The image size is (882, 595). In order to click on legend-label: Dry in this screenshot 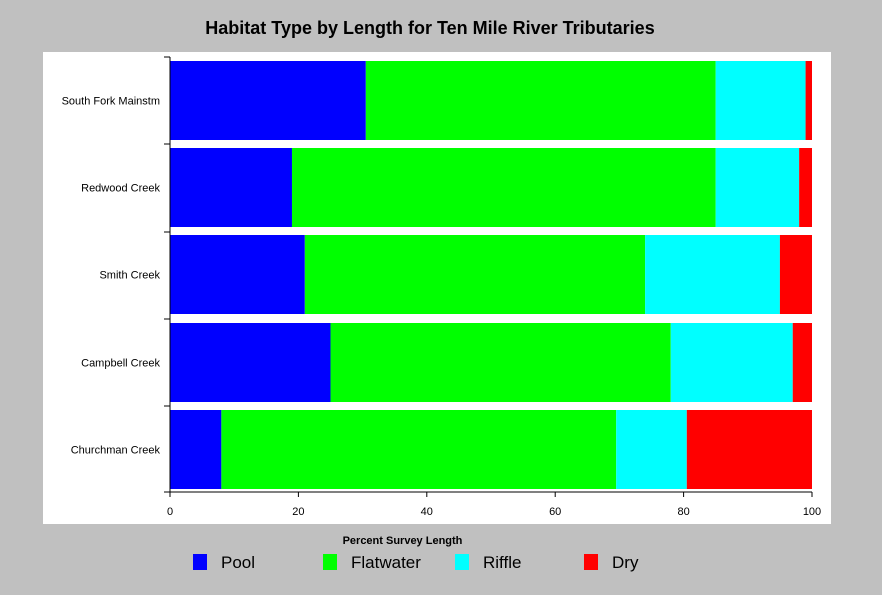, I will do `click(625, 562)`.